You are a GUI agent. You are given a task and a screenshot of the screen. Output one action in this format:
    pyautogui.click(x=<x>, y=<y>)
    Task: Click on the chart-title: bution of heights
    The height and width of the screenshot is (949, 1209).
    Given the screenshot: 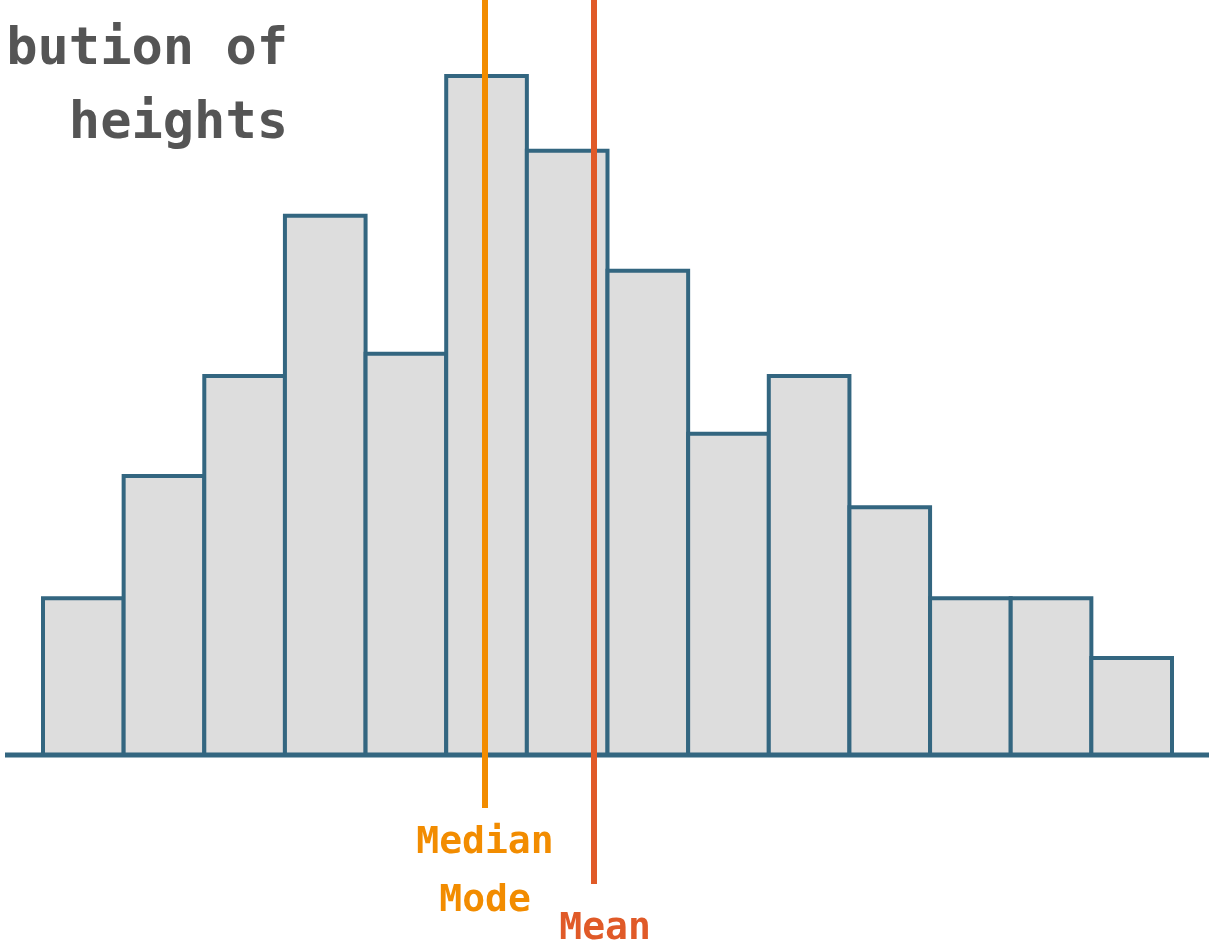 What is the action you would take?
    pyautogui.click(x=147, y=83)
    